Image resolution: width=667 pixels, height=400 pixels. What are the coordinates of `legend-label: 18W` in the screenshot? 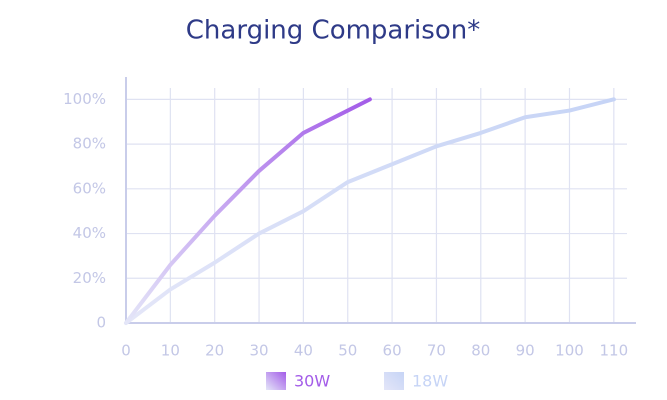 It's located at (430, 381).